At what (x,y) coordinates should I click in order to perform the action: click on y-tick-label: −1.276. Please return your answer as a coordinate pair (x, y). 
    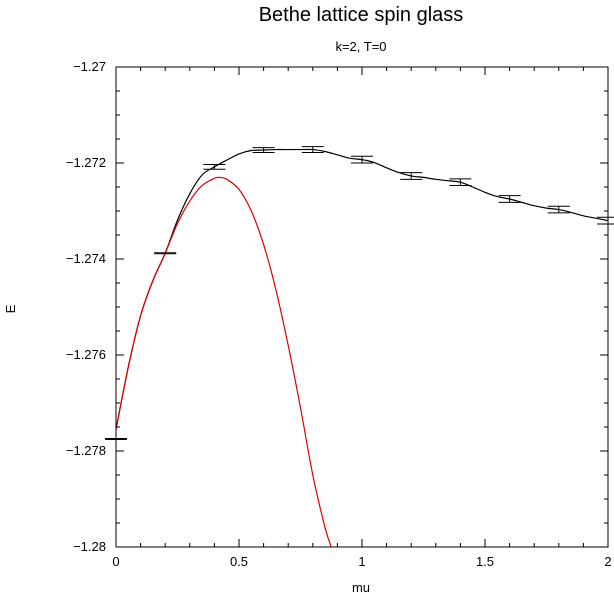
    Looking at the image, I should click on (86, 354).